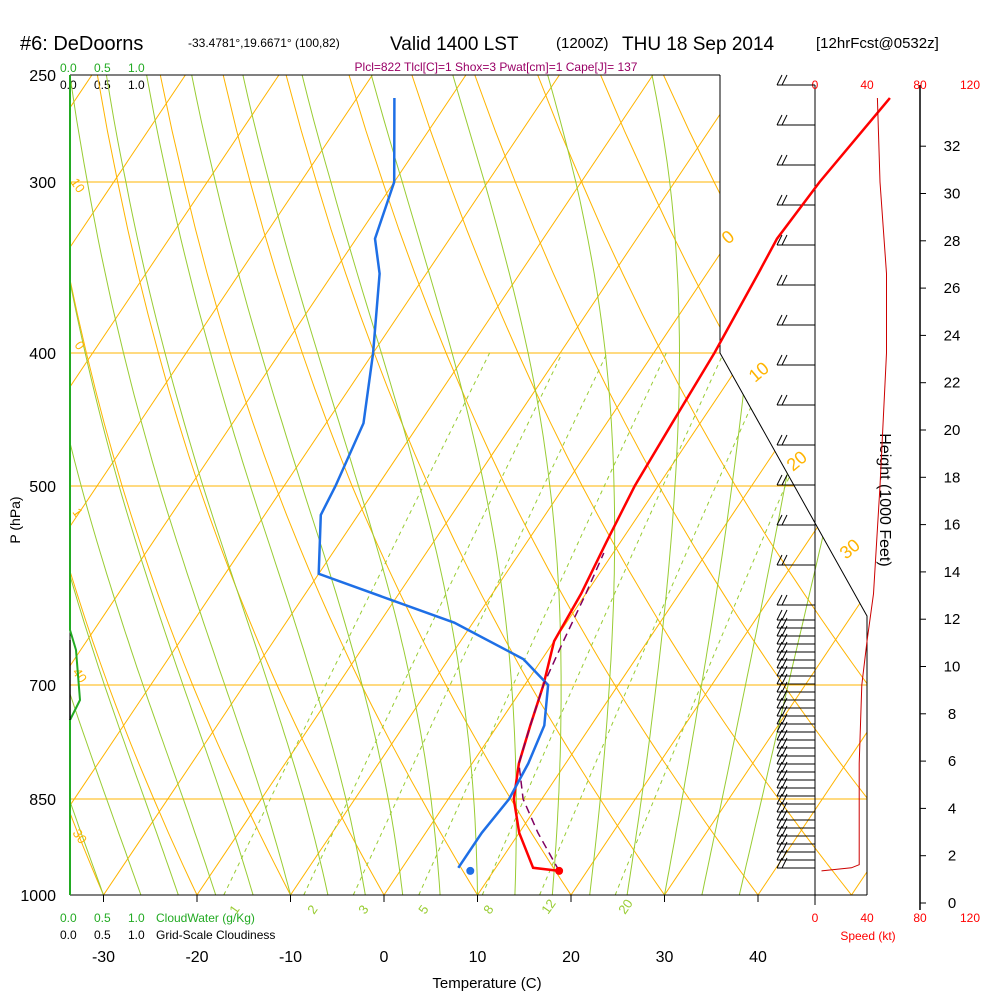 The width and height of the screenshot is (1000, 1000). Describe the element at coordinates (952, 572) in the screenshot. I see `height-tick-label: 14` at that location.